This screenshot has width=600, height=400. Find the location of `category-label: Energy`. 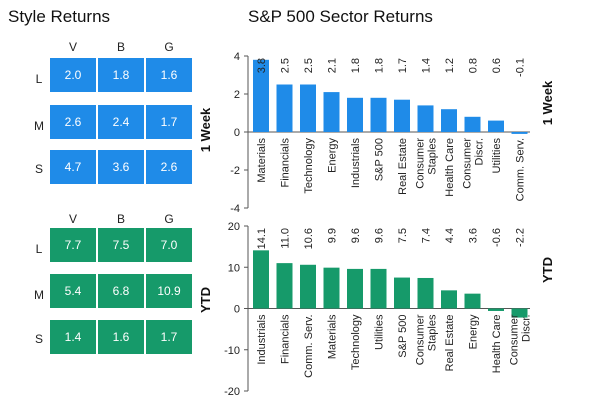

category-label: Energy is located at coordinates (333, 155).